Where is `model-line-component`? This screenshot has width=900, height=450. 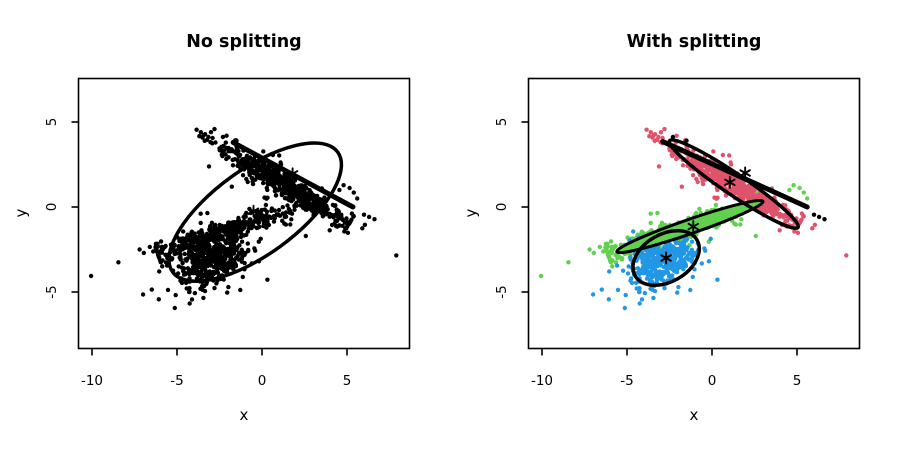
model-line-component is located at coordinates (735, 174).